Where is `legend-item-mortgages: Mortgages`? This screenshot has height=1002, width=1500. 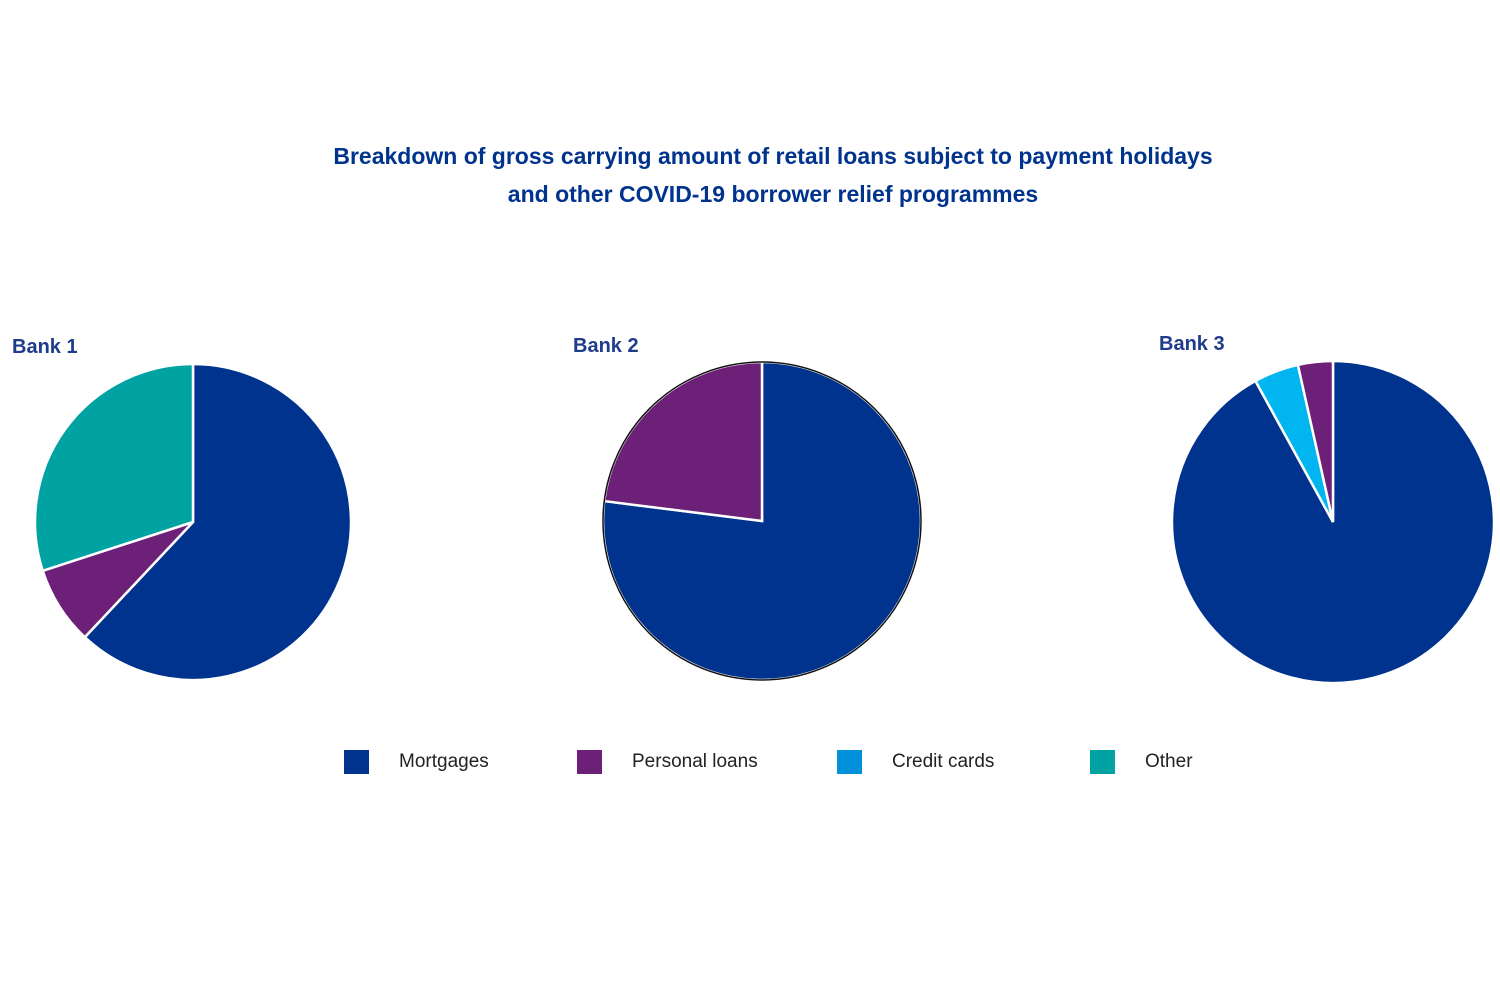
legend-item-mortgages: Mortgages is located at coordinates (416, 762).